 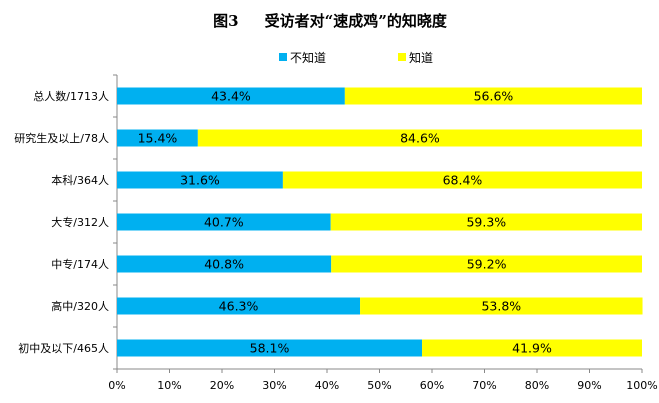 I want to click on data-label: 43.4%, so click(x=231, y=96).